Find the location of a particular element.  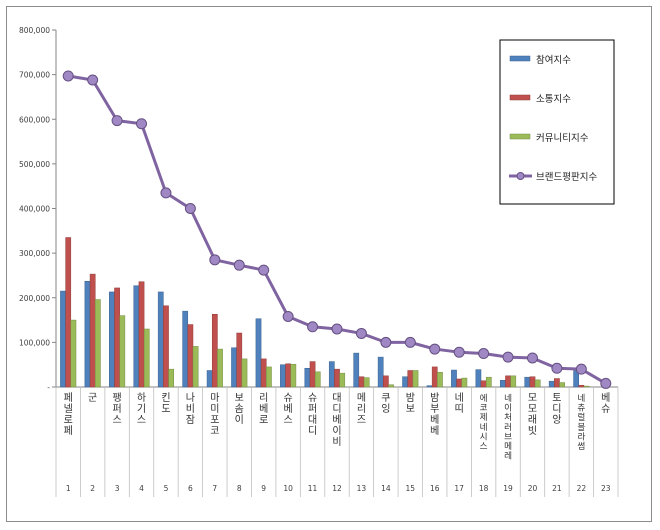

category-number: 1 is located at coordinates (68, 488).